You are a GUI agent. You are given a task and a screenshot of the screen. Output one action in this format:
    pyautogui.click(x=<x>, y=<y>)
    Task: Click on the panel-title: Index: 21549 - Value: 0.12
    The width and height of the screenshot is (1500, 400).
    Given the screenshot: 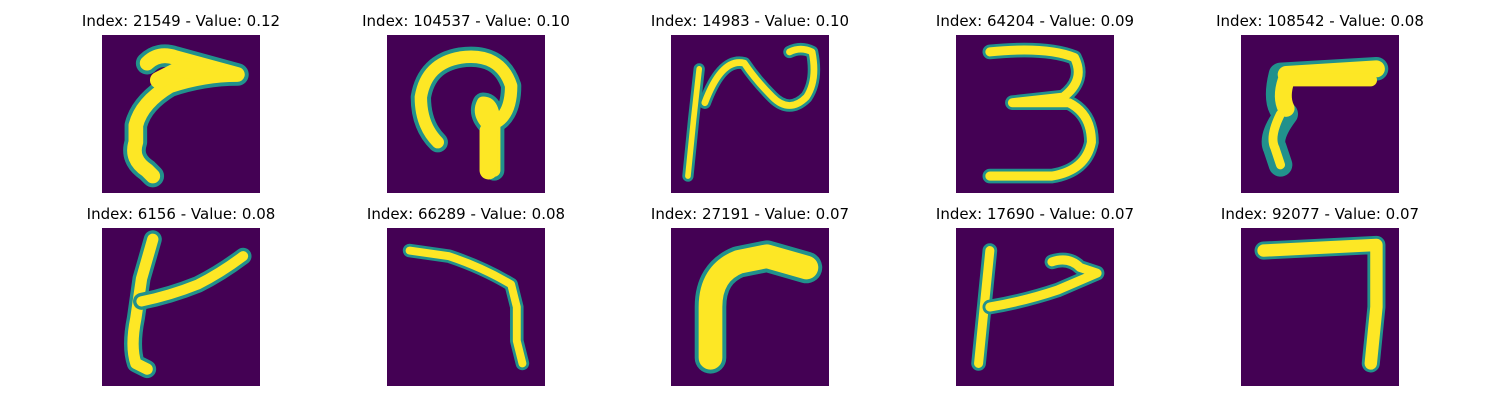 What is the action you would take?
    pyautogui.click(x=181, y=21)
    